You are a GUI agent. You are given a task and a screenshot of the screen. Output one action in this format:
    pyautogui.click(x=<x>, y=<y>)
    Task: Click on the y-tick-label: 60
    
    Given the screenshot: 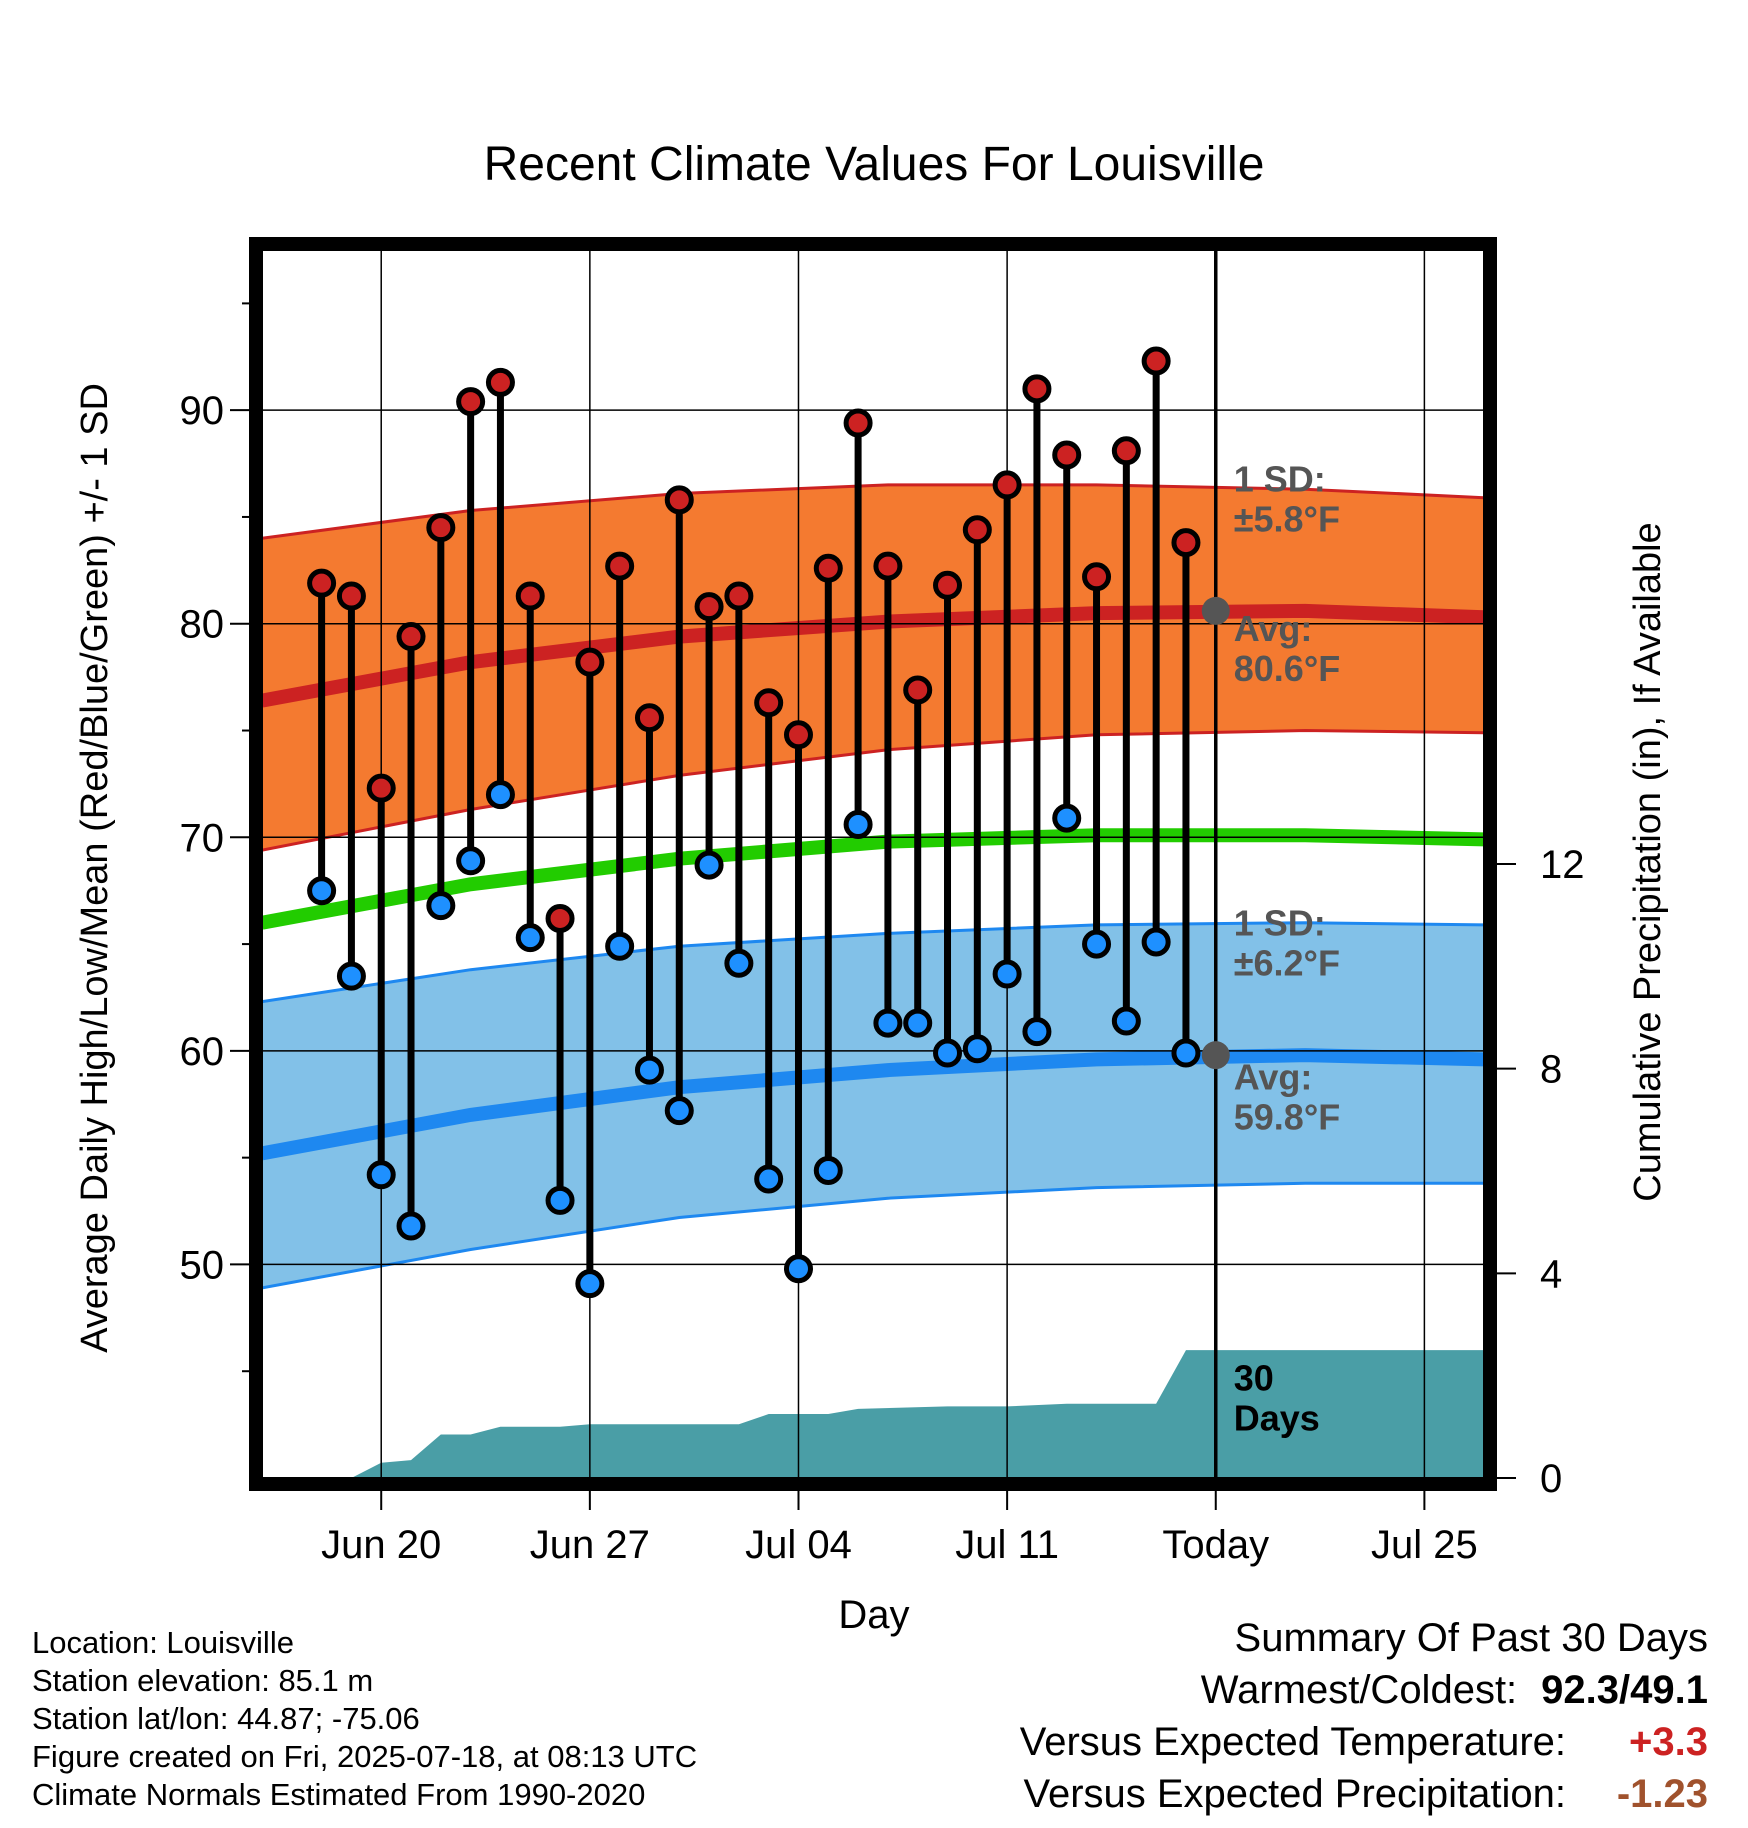 What is the action you would take?
    pyautogui.click(x=202, y=1052)
    